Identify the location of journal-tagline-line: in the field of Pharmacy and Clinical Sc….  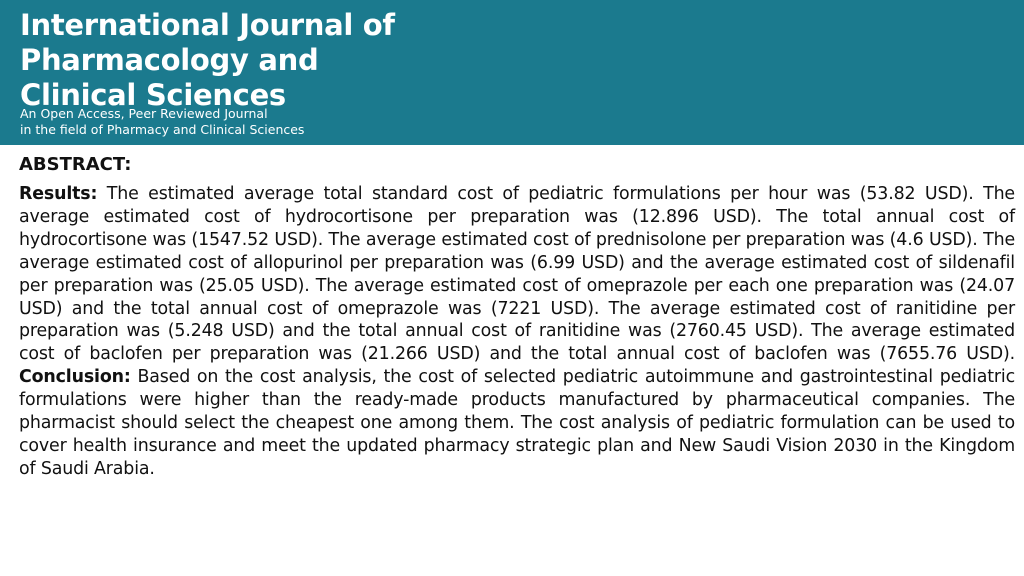
(162, 129).